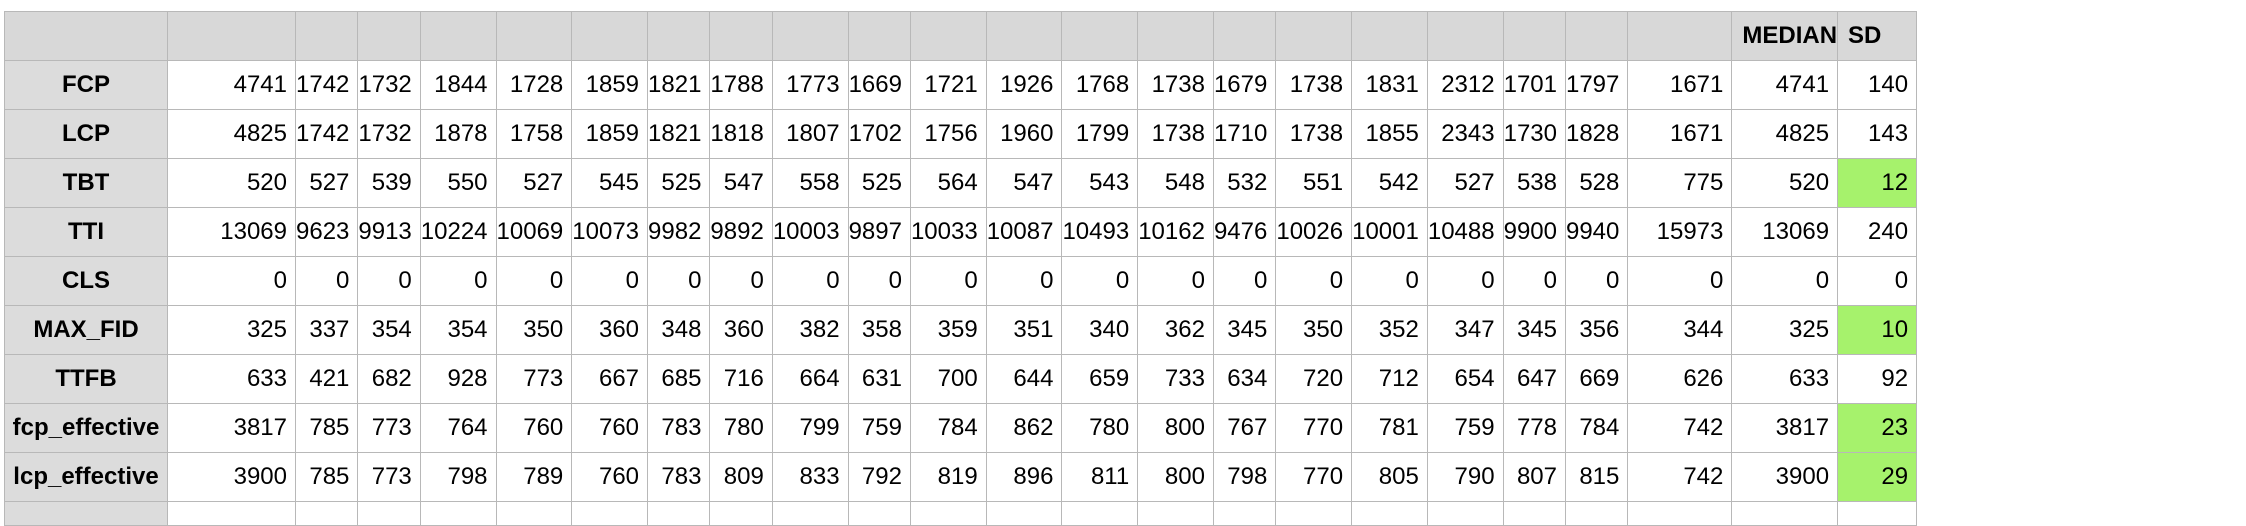  Describe the element at coordinates (879, 85) in the screenshot. I see `value-cell: 1669` at that location.